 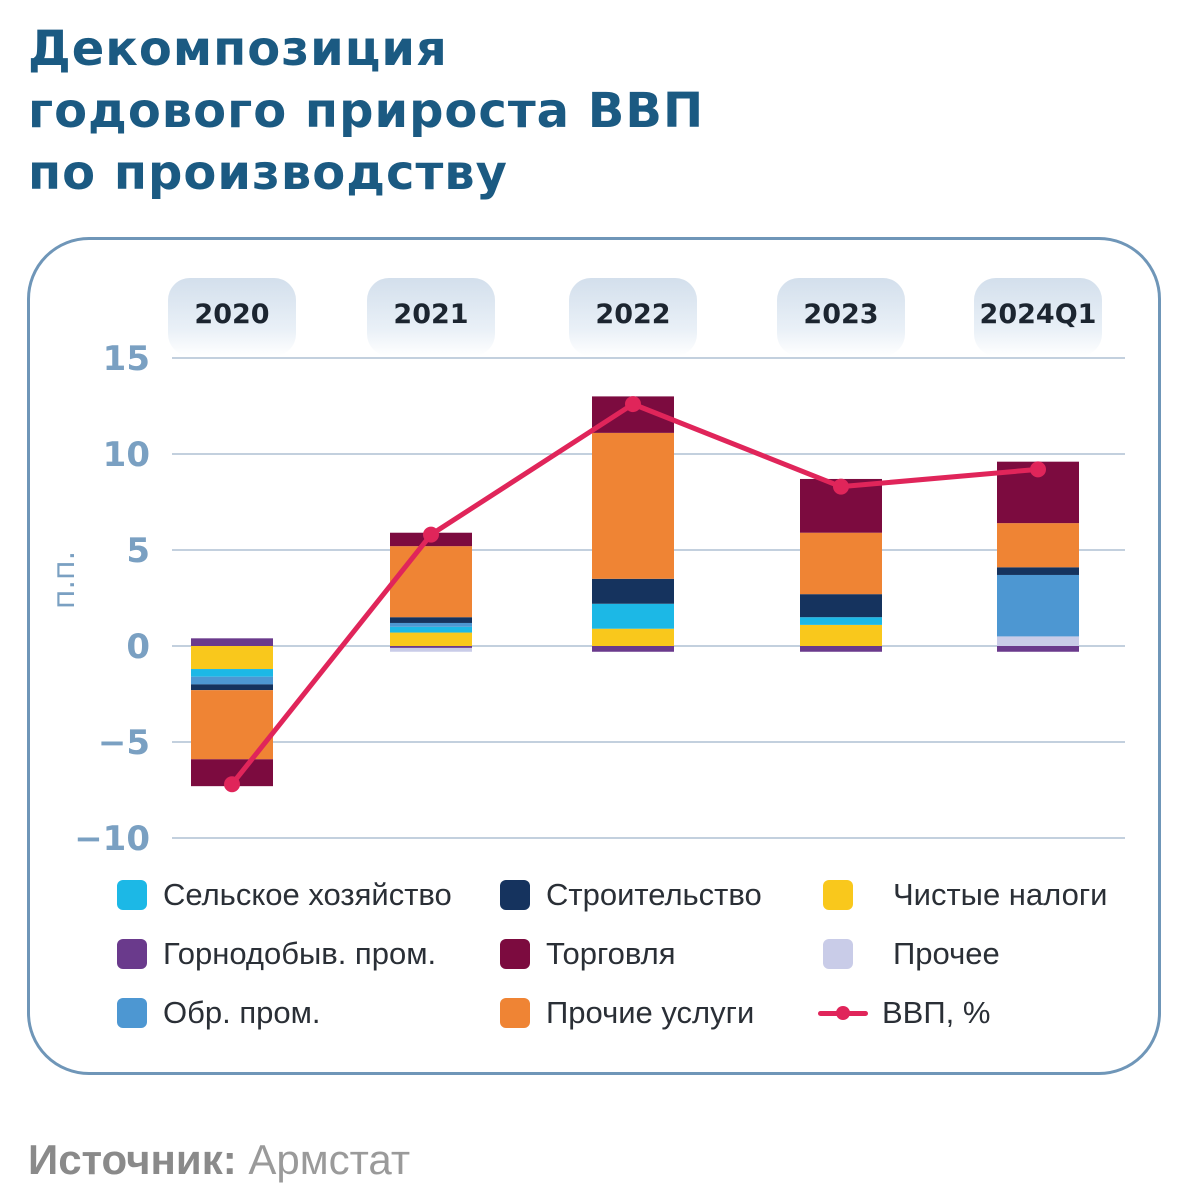 I want to click on category-label: 2020, so click(x=231, y=314).